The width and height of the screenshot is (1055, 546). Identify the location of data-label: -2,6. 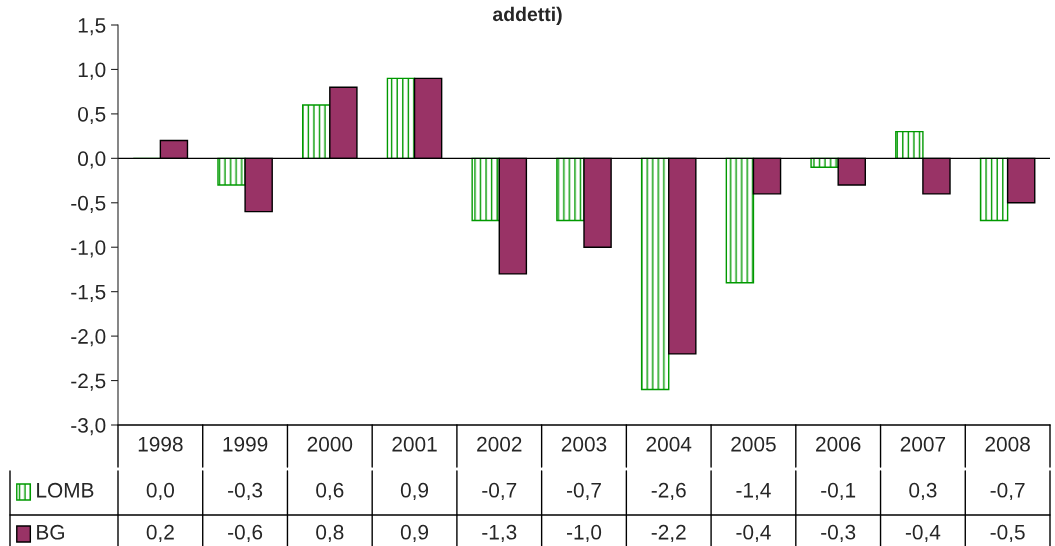
(668, 491).